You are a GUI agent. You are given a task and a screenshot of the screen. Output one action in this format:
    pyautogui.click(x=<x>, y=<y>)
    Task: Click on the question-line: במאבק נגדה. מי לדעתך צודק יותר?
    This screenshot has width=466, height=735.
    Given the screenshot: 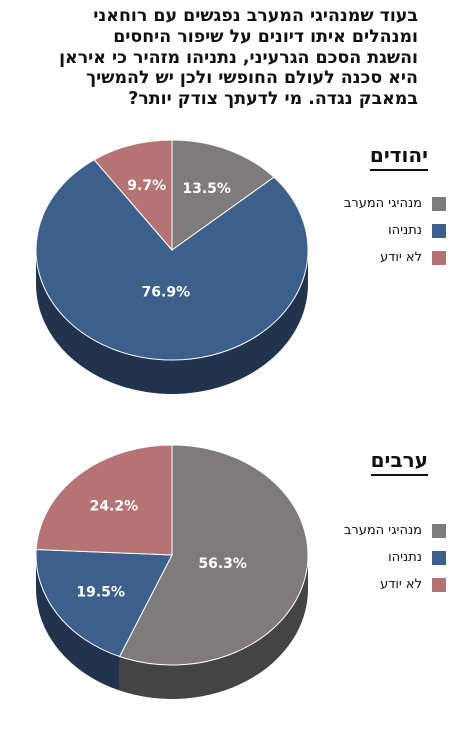 What is the action you would take?
    pyautogui.click(x=273, y=99)
    